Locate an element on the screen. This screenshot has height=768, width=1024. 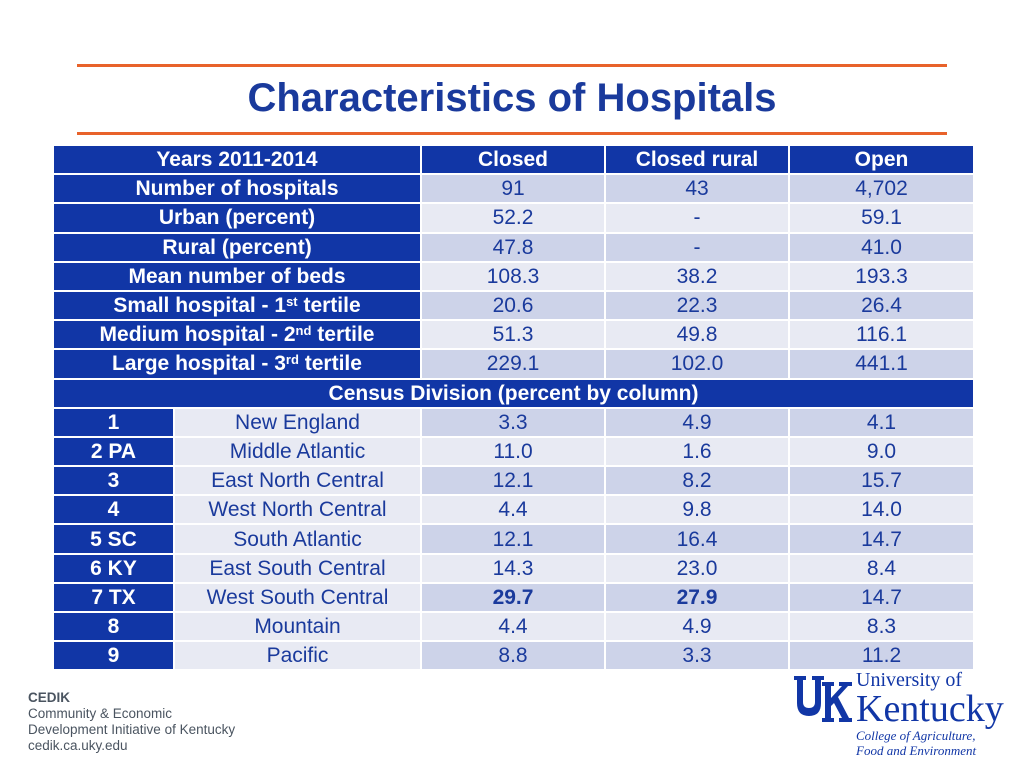
table-row: 8 Mountain 4.4 4.9 8.3 is located at coordinates (514, 626).